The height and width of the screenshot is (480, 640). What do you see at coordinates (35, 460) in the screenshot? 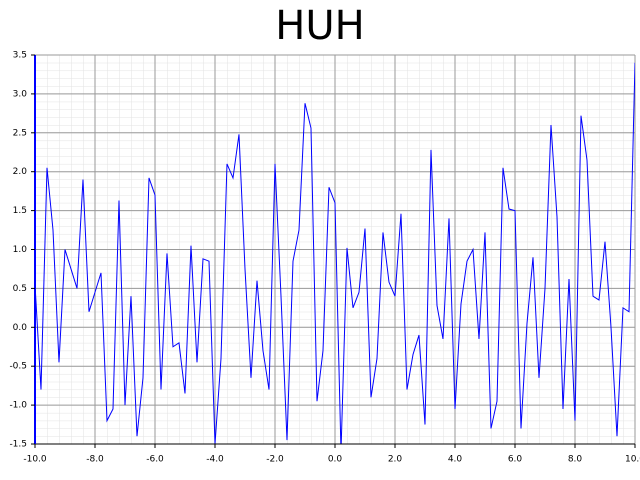
I see `x-tick-label: -10.0` at bounding box center [35, 460].